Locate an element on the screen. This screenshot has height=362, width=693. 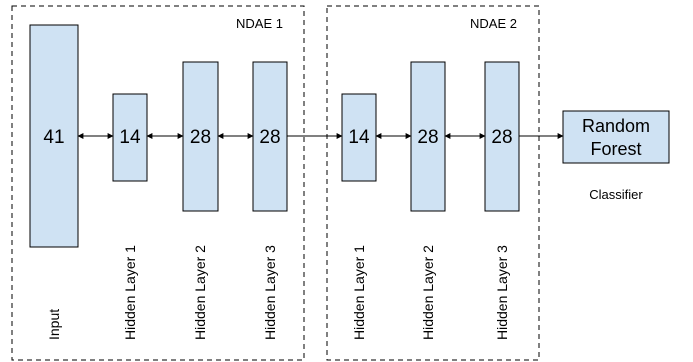
ndae2-hidden-layer-1-value: 14 is located at coordinates (359, 137).